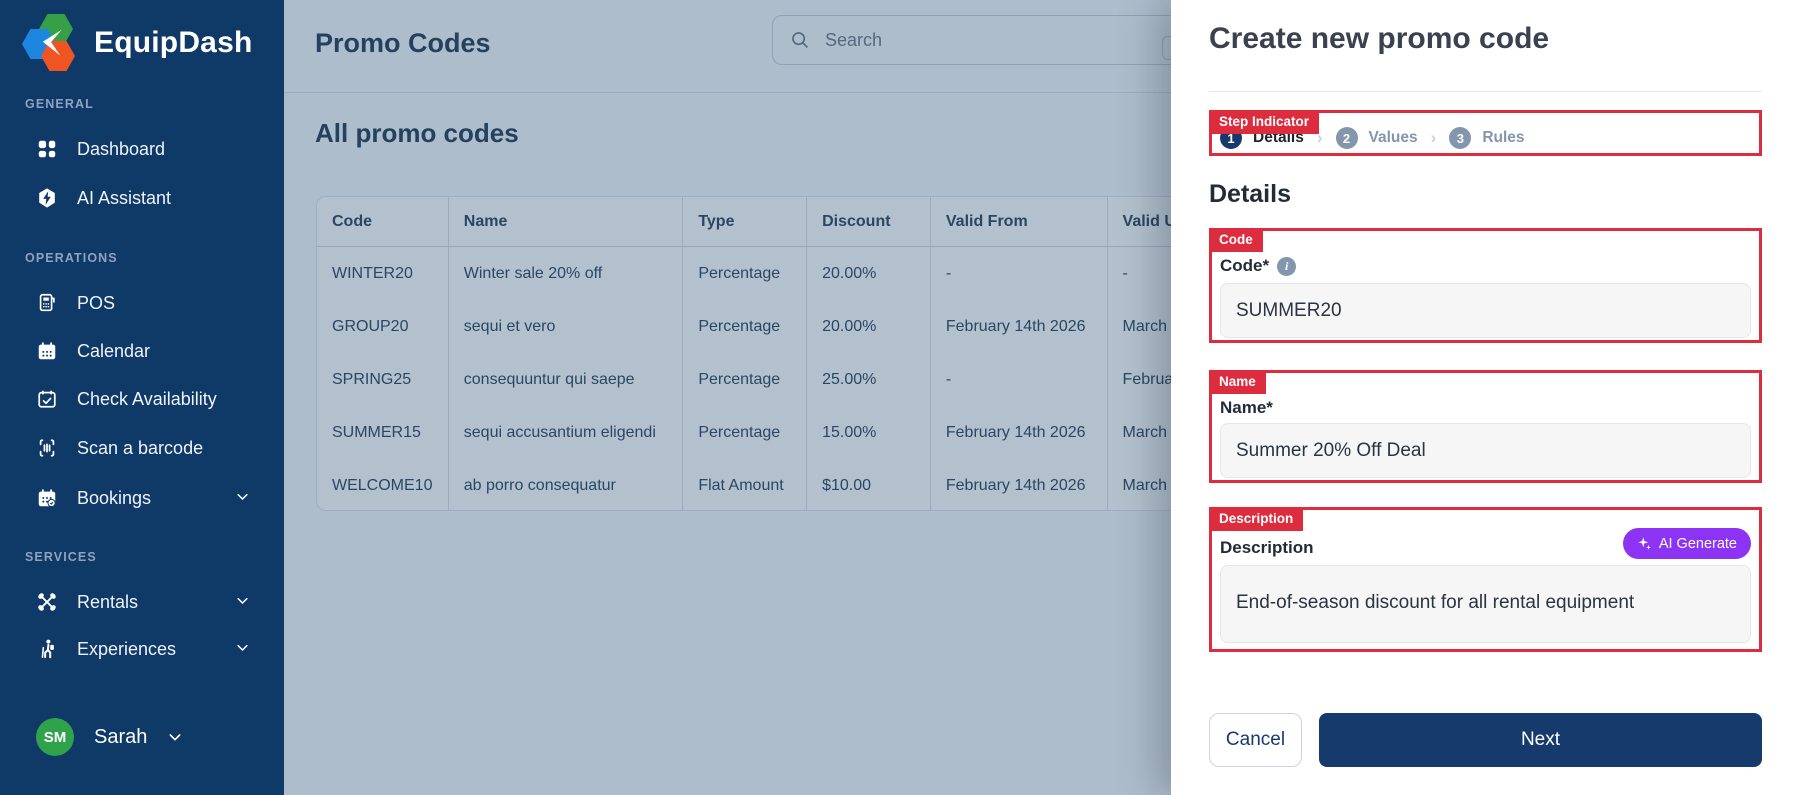 This screenshot has width=1800, height=795. I want to click on sidebar-item-label: Dashboard, so click(121, 148).